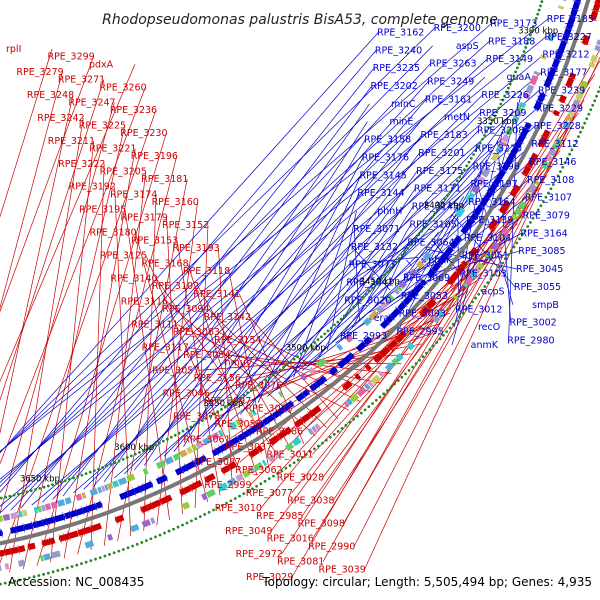 This screenshot has height=600, width=600. Describe the element at coordinates (385, 157) in the screenshot. I see `gene-label-forward: RPE_3176` at that location.